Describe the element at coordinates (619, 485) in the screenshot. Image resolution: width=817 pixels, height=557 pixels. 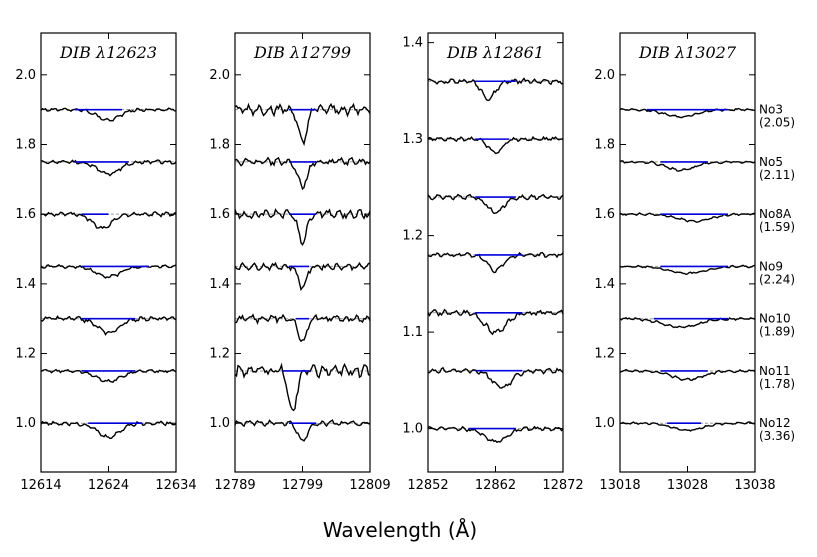
I see `x-tick-label: 13018` at that location.